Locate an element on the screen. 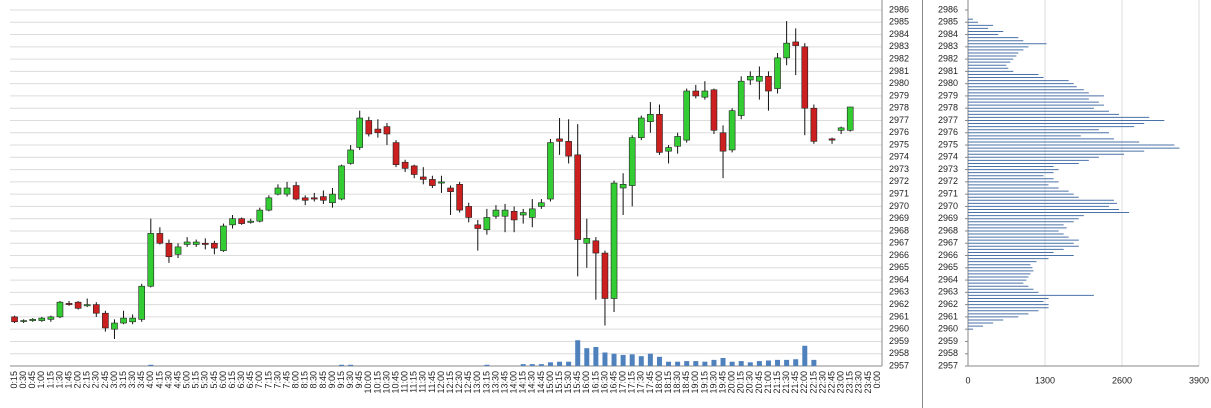  x-tick-label: 1:15 is located at coordinates (50, 380).